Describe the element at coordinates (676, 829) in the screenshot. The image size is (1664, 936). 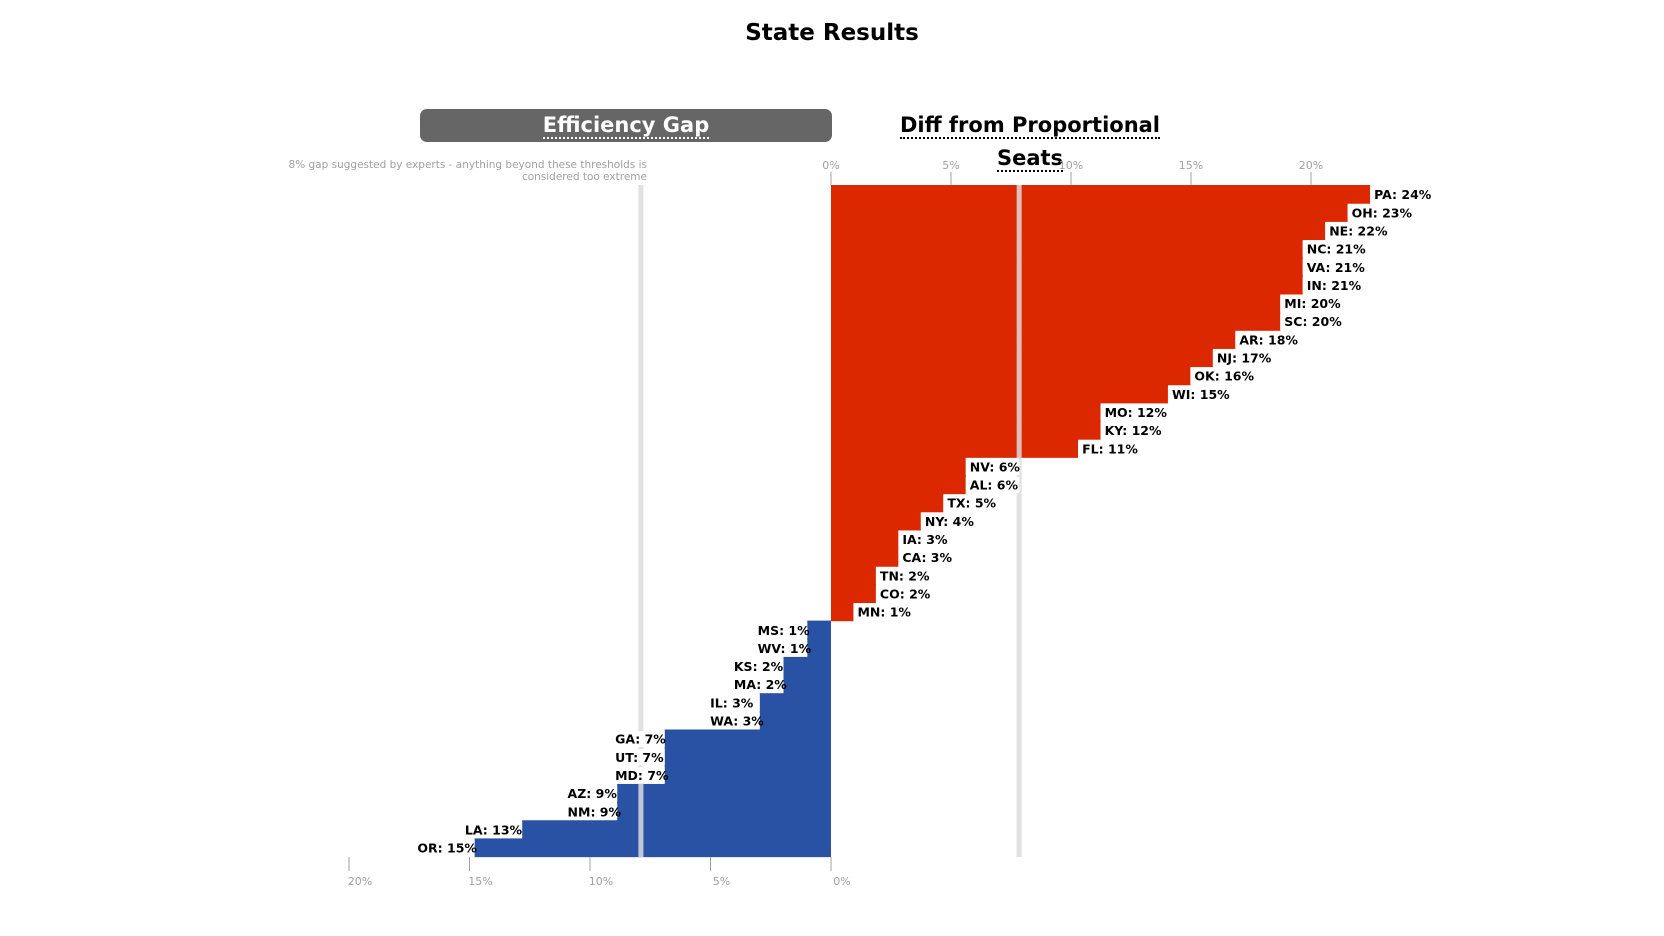
I see `bar-la` at that location.